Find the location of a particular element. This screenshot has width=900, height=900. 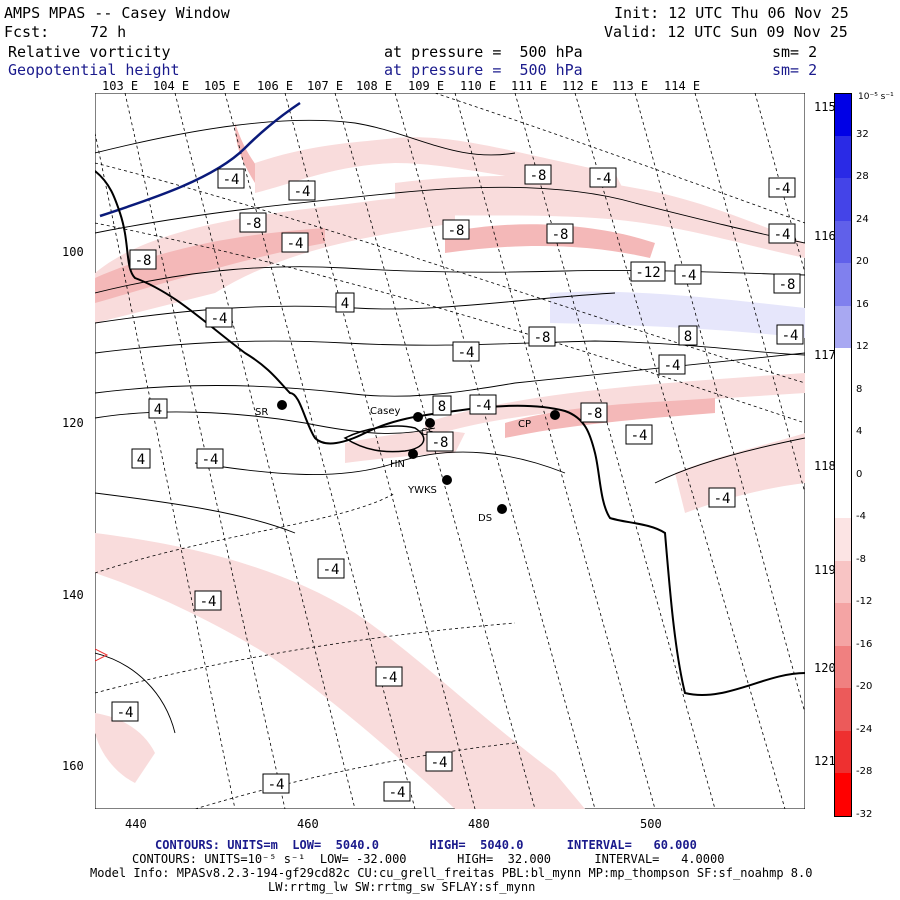

contour-label: 8 is located at coordinates (688, 335).